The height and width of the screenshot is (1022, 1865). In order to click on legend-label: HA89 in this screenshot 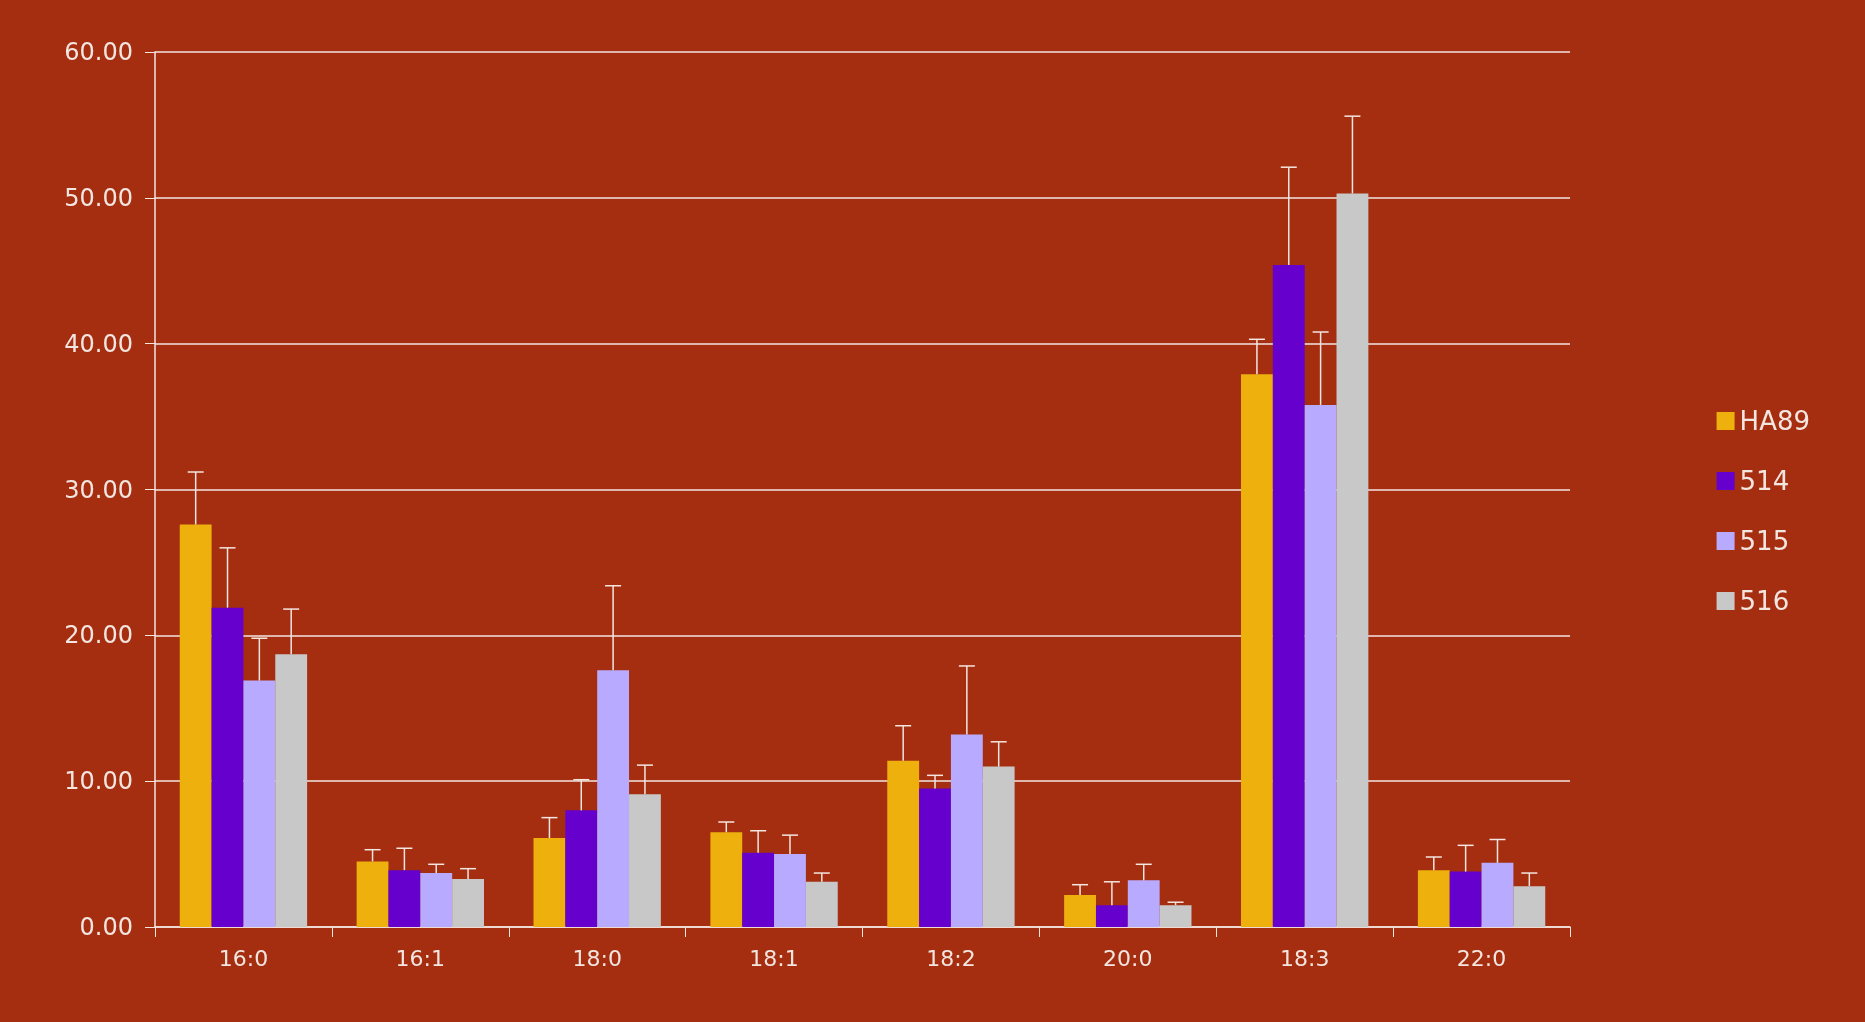, I will do `click(1774, 421)`.